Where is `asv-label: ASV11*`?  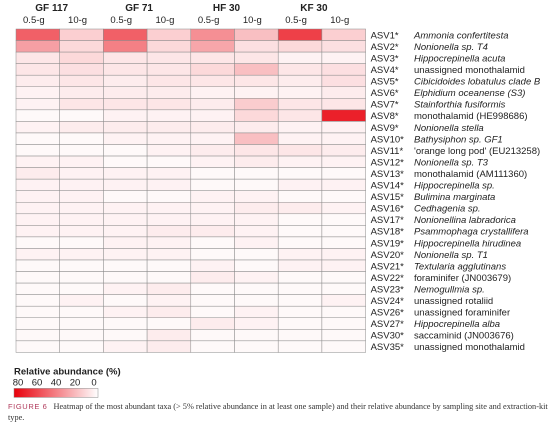
asv-label: ASV11* is located at coordinates (387, 151).